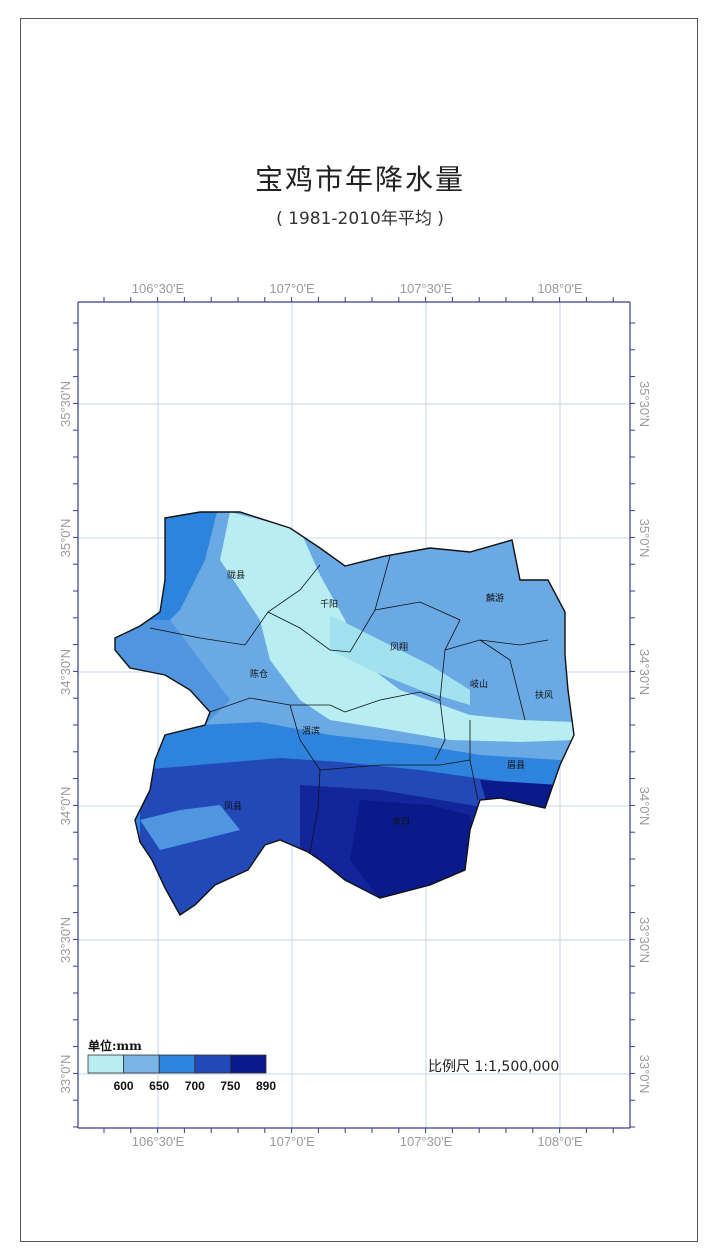 This screenshot has height=1260, width=720. I want to click on county-label-qishan: 岐山, so click(479, 684).